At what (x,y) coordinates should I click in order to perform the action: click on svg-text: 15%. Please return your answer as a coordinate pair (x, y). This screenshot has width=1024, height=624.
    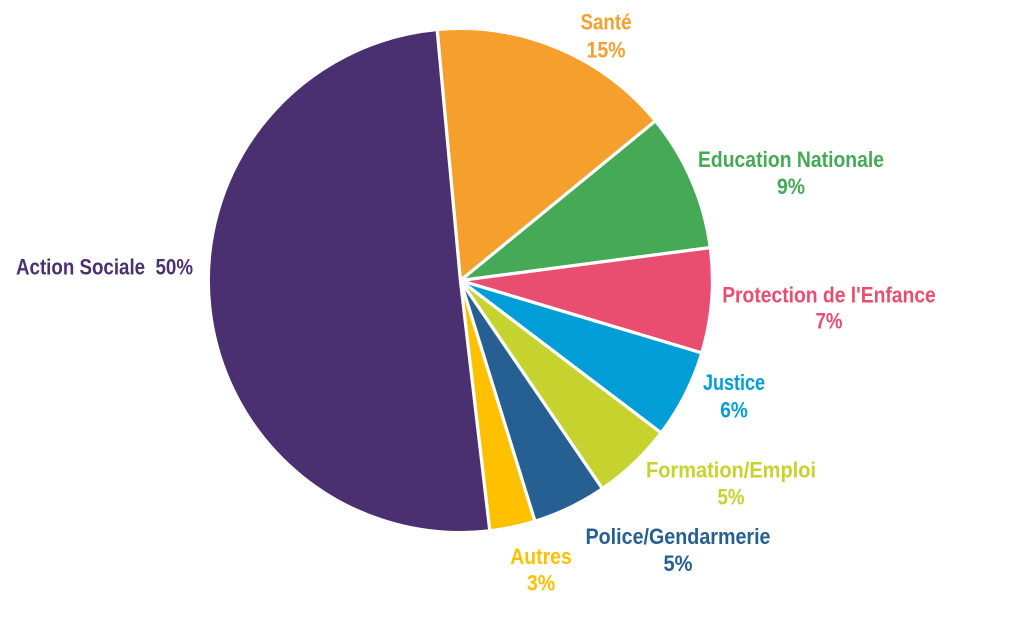
    Looking at the image, I should click on (606, 50).